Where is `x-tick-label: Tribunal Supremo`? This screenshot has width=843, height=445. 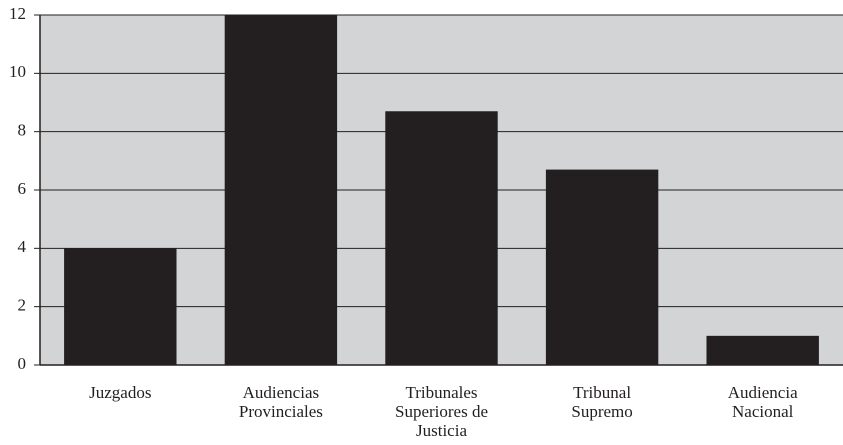 x-tick-label: Tribunal Supremo is located at coordinates (602, 402).